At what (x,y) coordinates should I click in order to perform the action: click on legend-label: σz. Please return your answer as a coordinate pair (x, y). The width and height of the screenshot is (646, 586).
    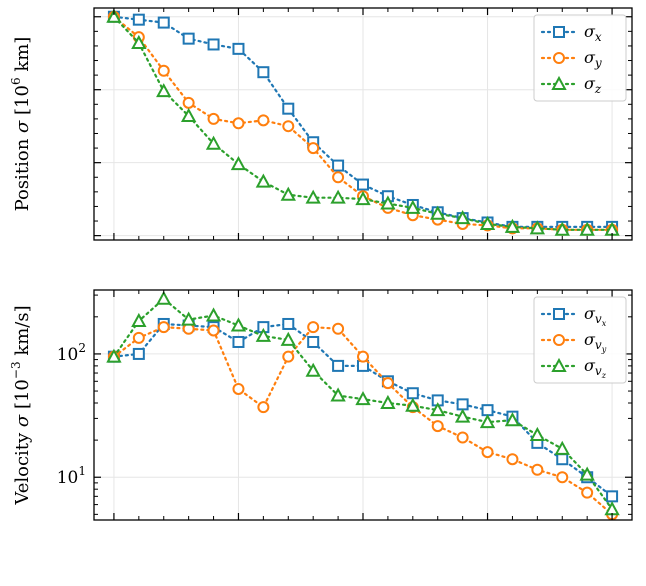
    Looking at the image, I should click on (593, 85).